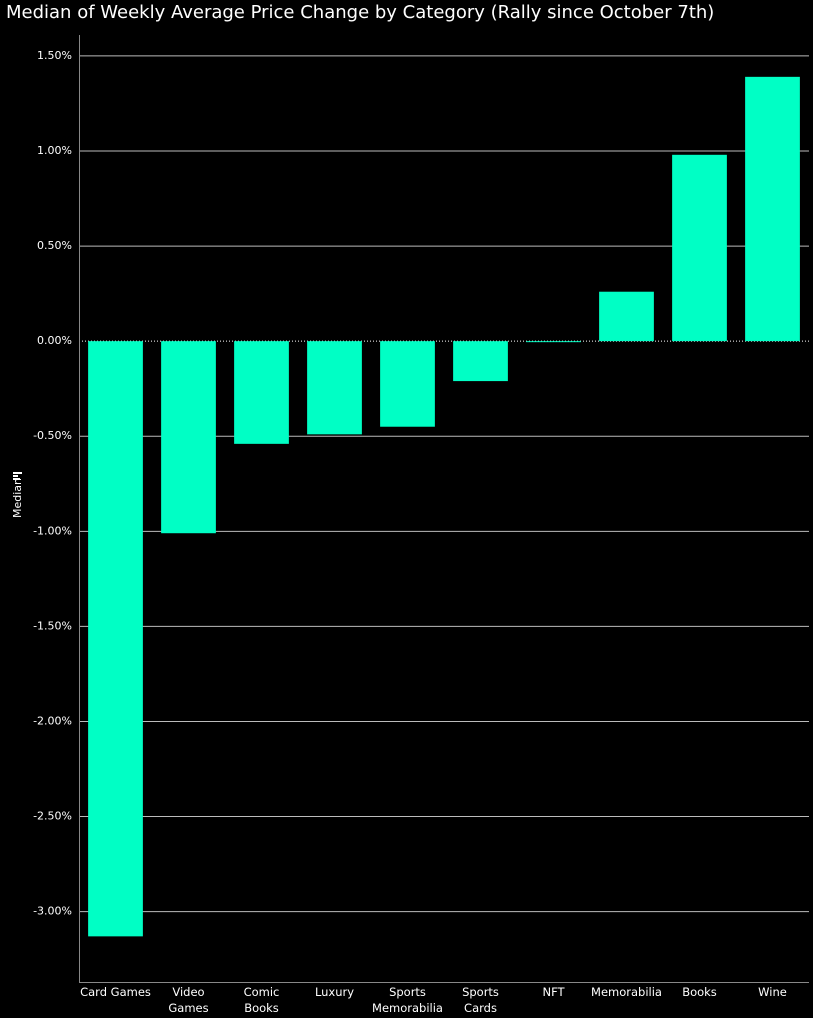  Describe the element at coordinates (115, 992) in the screenshot. I see `x-tick-label: Card Games` at that location.